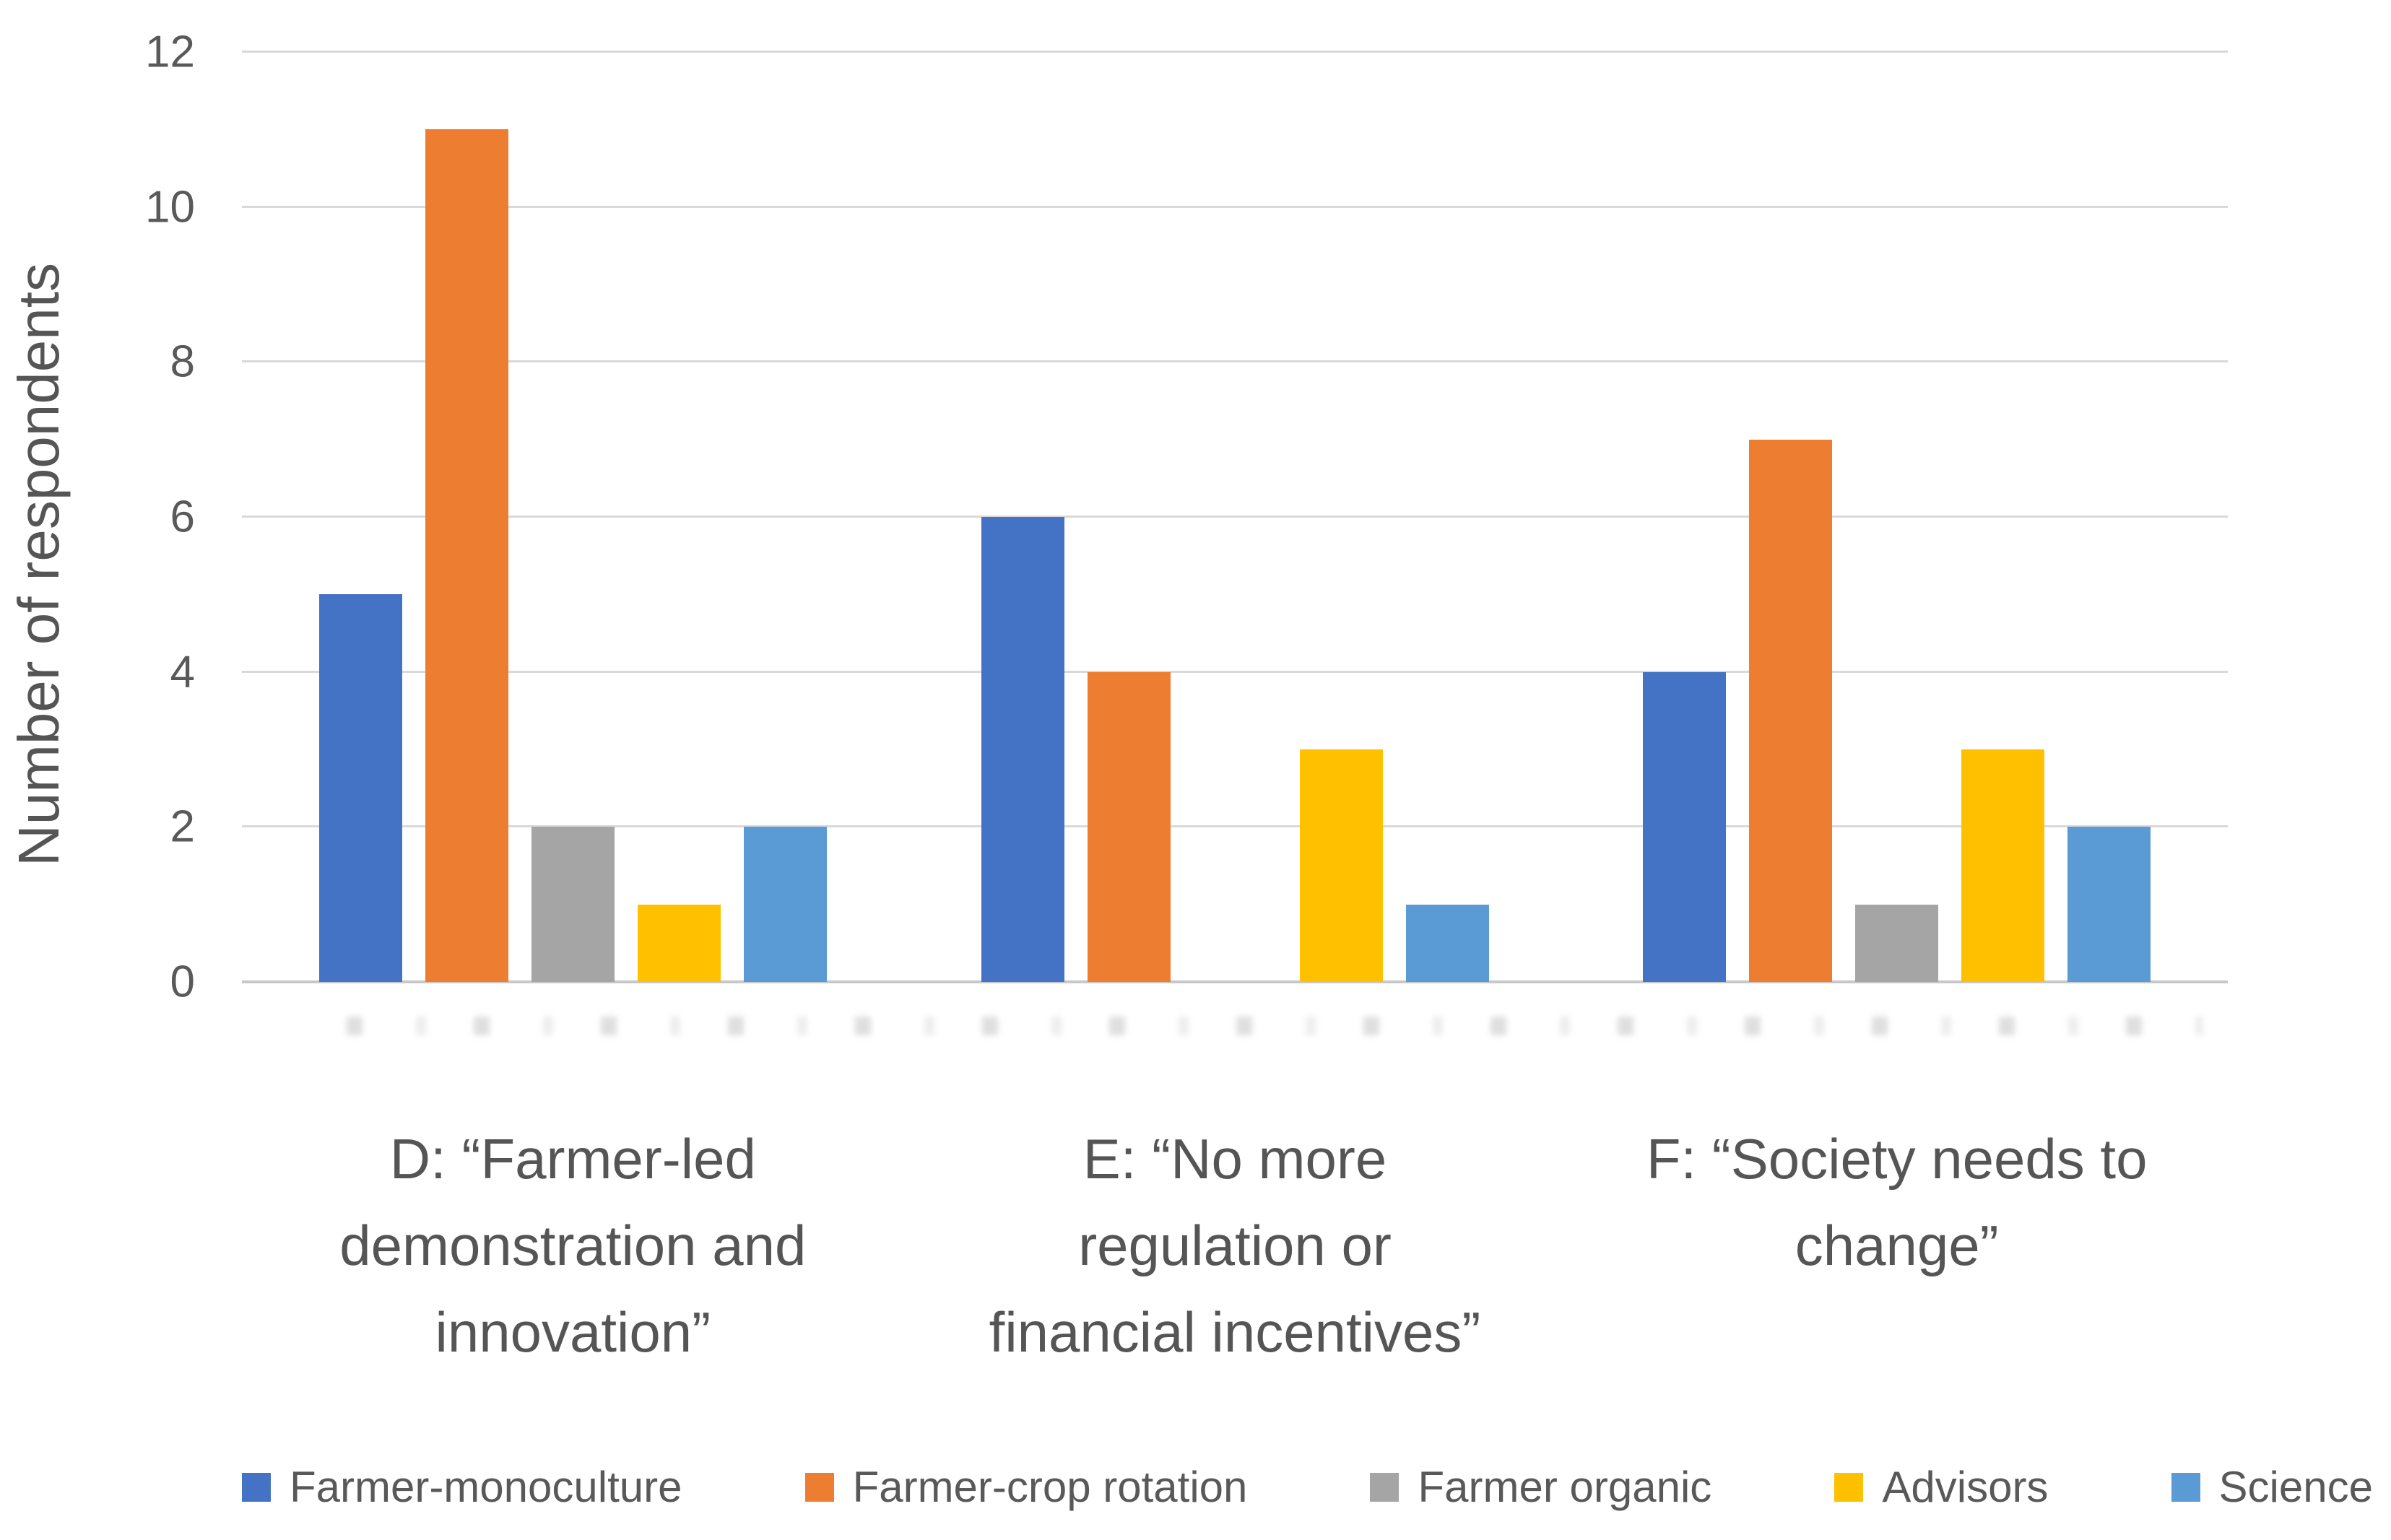  What do you see at coordinates (182, 517) in the screenshot?
I see `y-tick-label-6: 6` at bounding box center [182, 517].